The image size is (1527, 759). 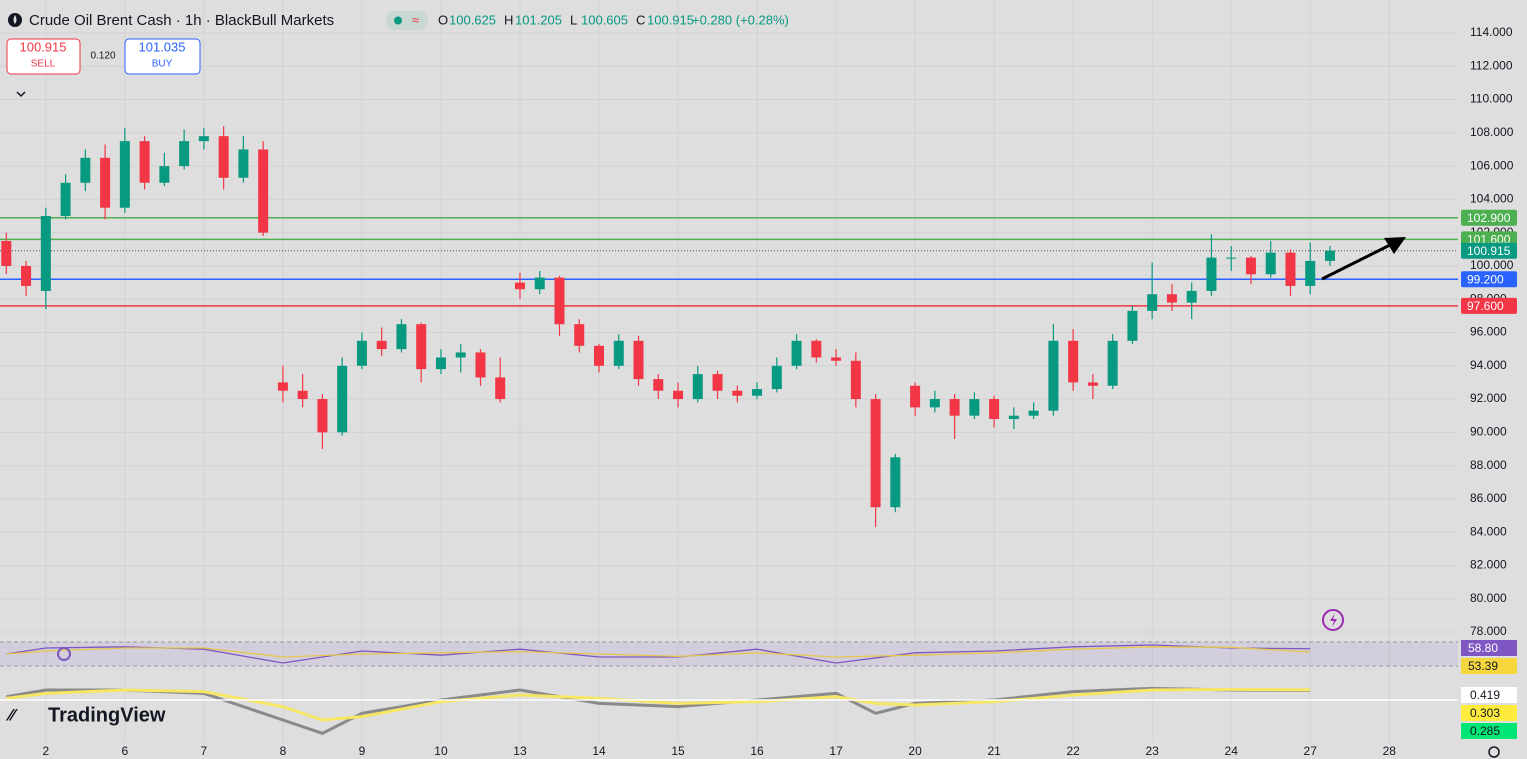 What do you see at coordinates (107, 715) in the screenshot?
I see `brand: TradingView` at bounding box center [107, 715].